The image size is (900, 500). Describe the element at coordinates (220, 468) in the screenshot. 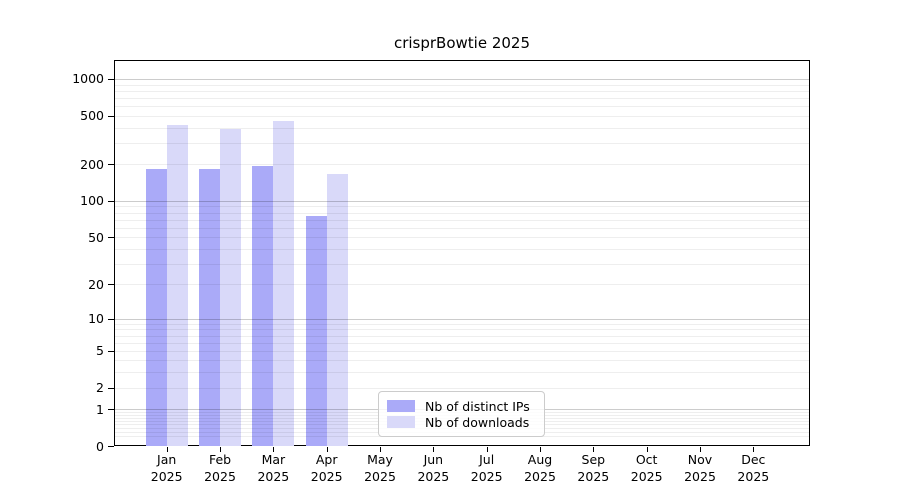

I see `x-tick-label: Feb 2025` at that location.